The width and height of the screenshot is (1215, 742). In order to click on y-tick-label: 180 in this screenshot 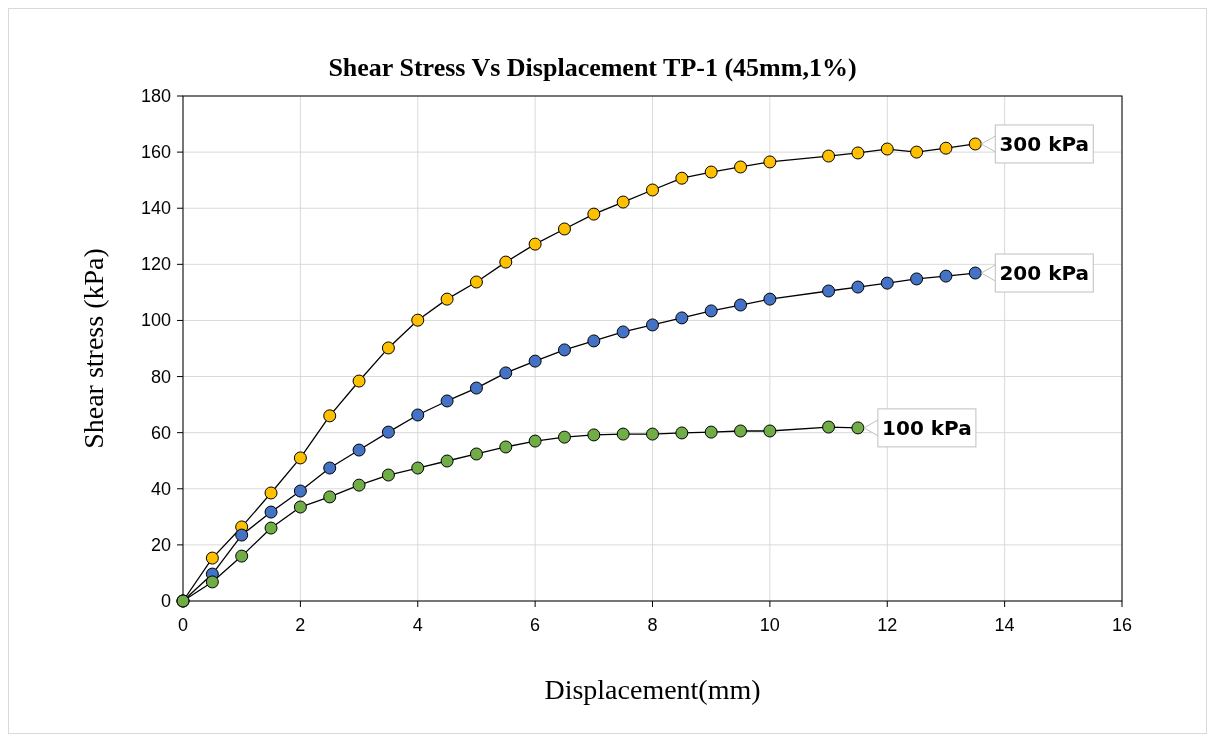, I will do `click(155, 96)`.